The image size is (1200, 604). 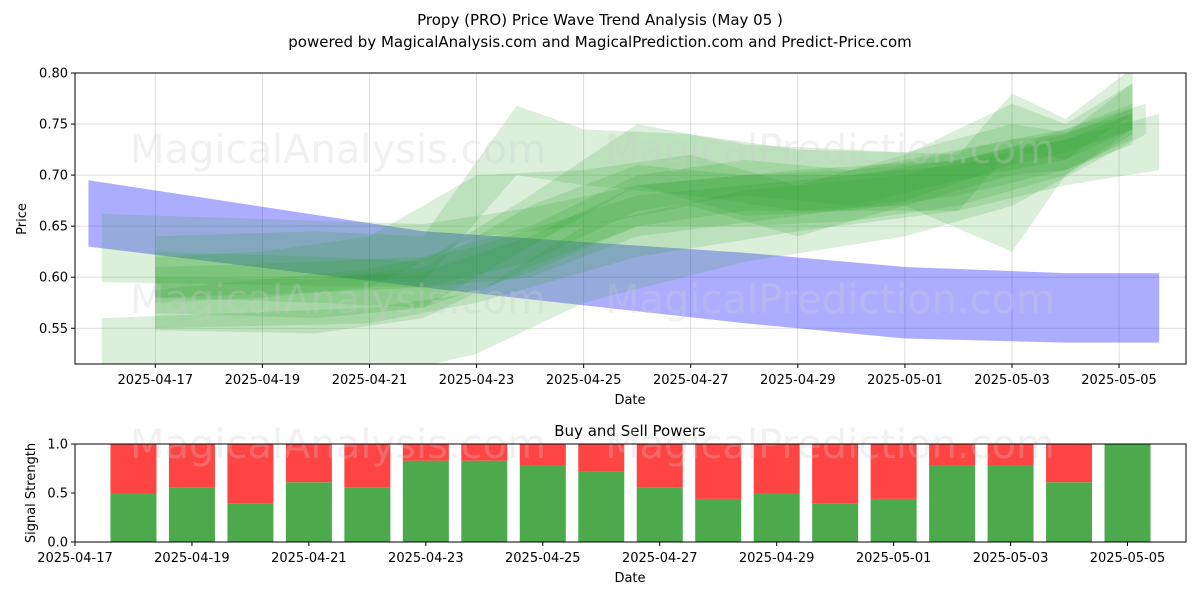 What do you see at coordinates (543, 558) in the screenshot?
I see `signal-x-tick-label: 2025-04-25` at bounding box center [543, 558].